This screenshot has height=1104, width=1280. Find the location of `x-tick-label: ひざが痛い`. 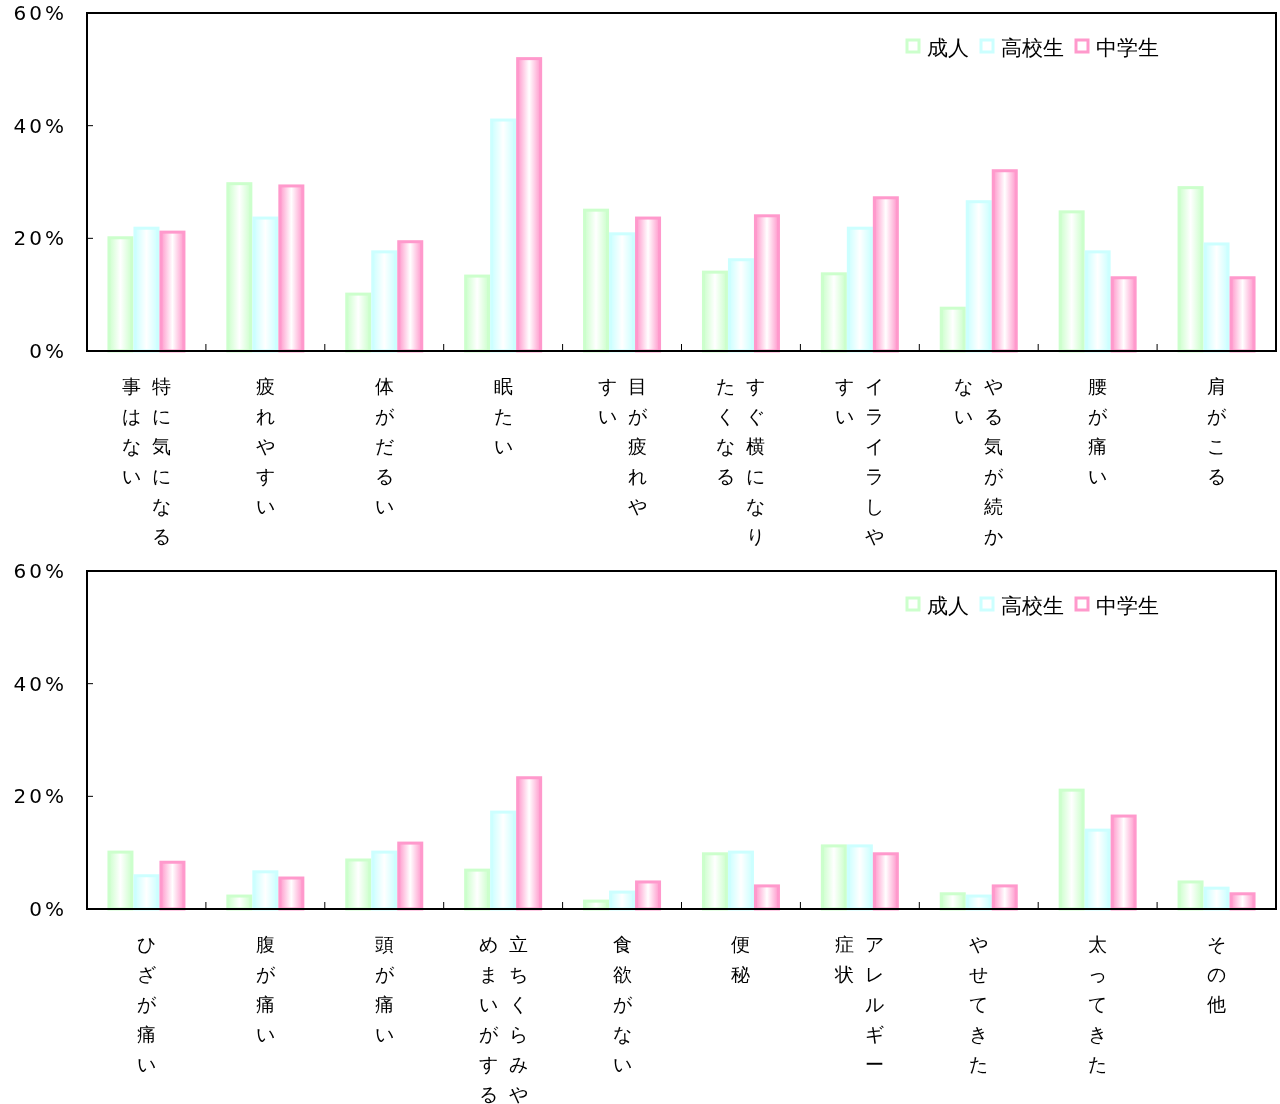

x-tick-label: ひざが痛い is located at coordinates (146, 1004).